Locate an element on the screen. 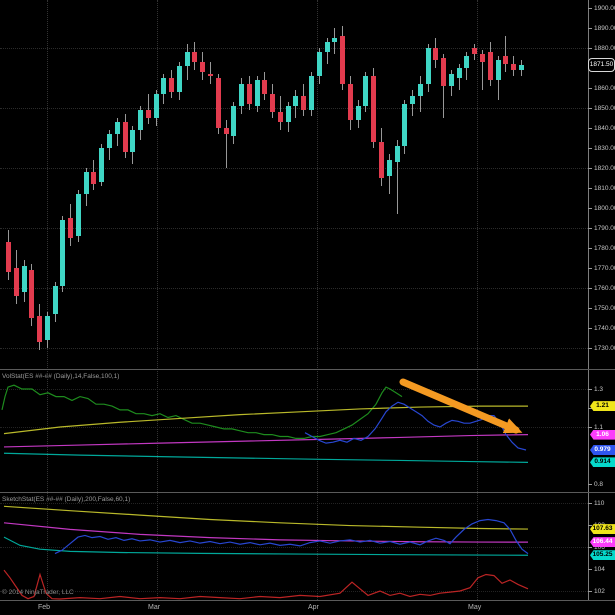 This screenshot has width=615, height=615. price-axis is located at coordinates (601, 300).